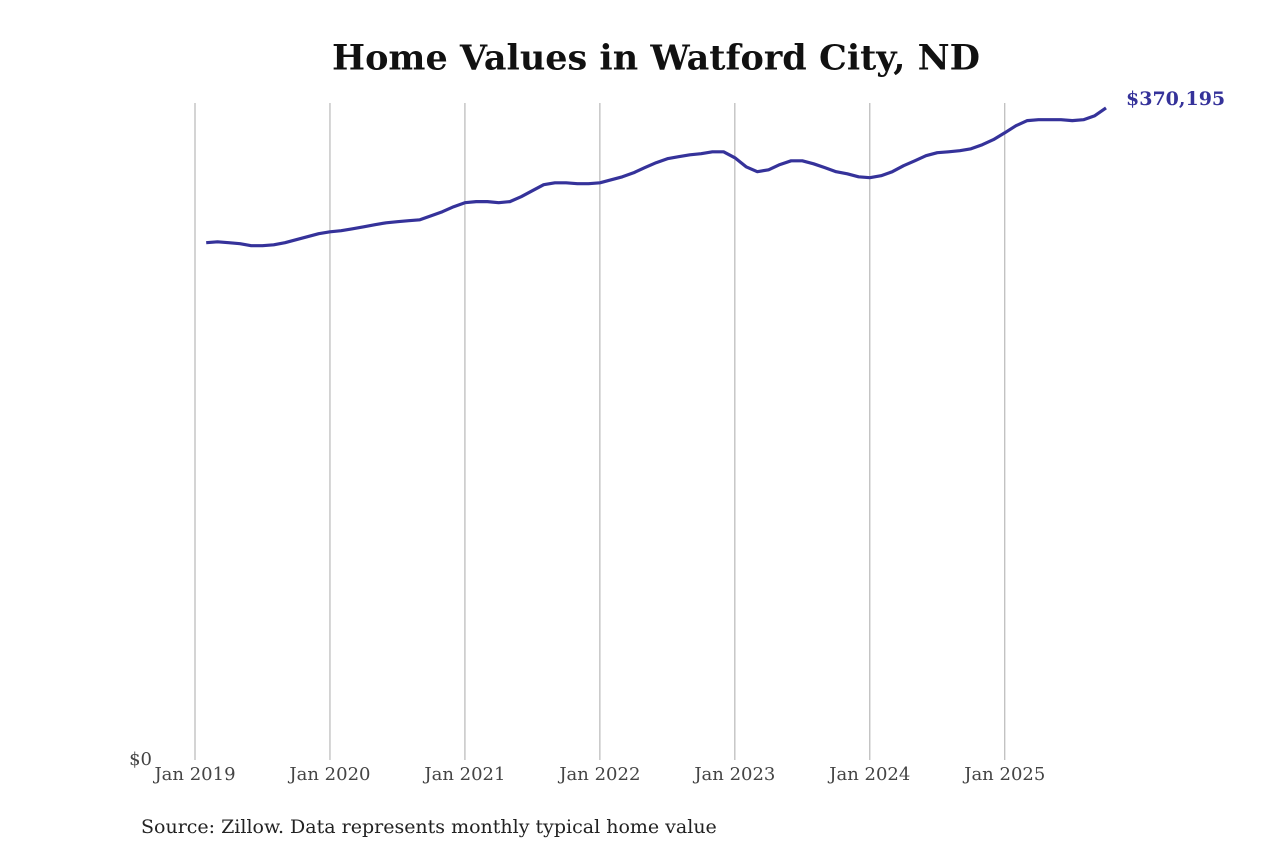 Image resolution: width=1280 pixels, height=853 pixels. I want to click on value-label: $370,195, so click(1175, 99).